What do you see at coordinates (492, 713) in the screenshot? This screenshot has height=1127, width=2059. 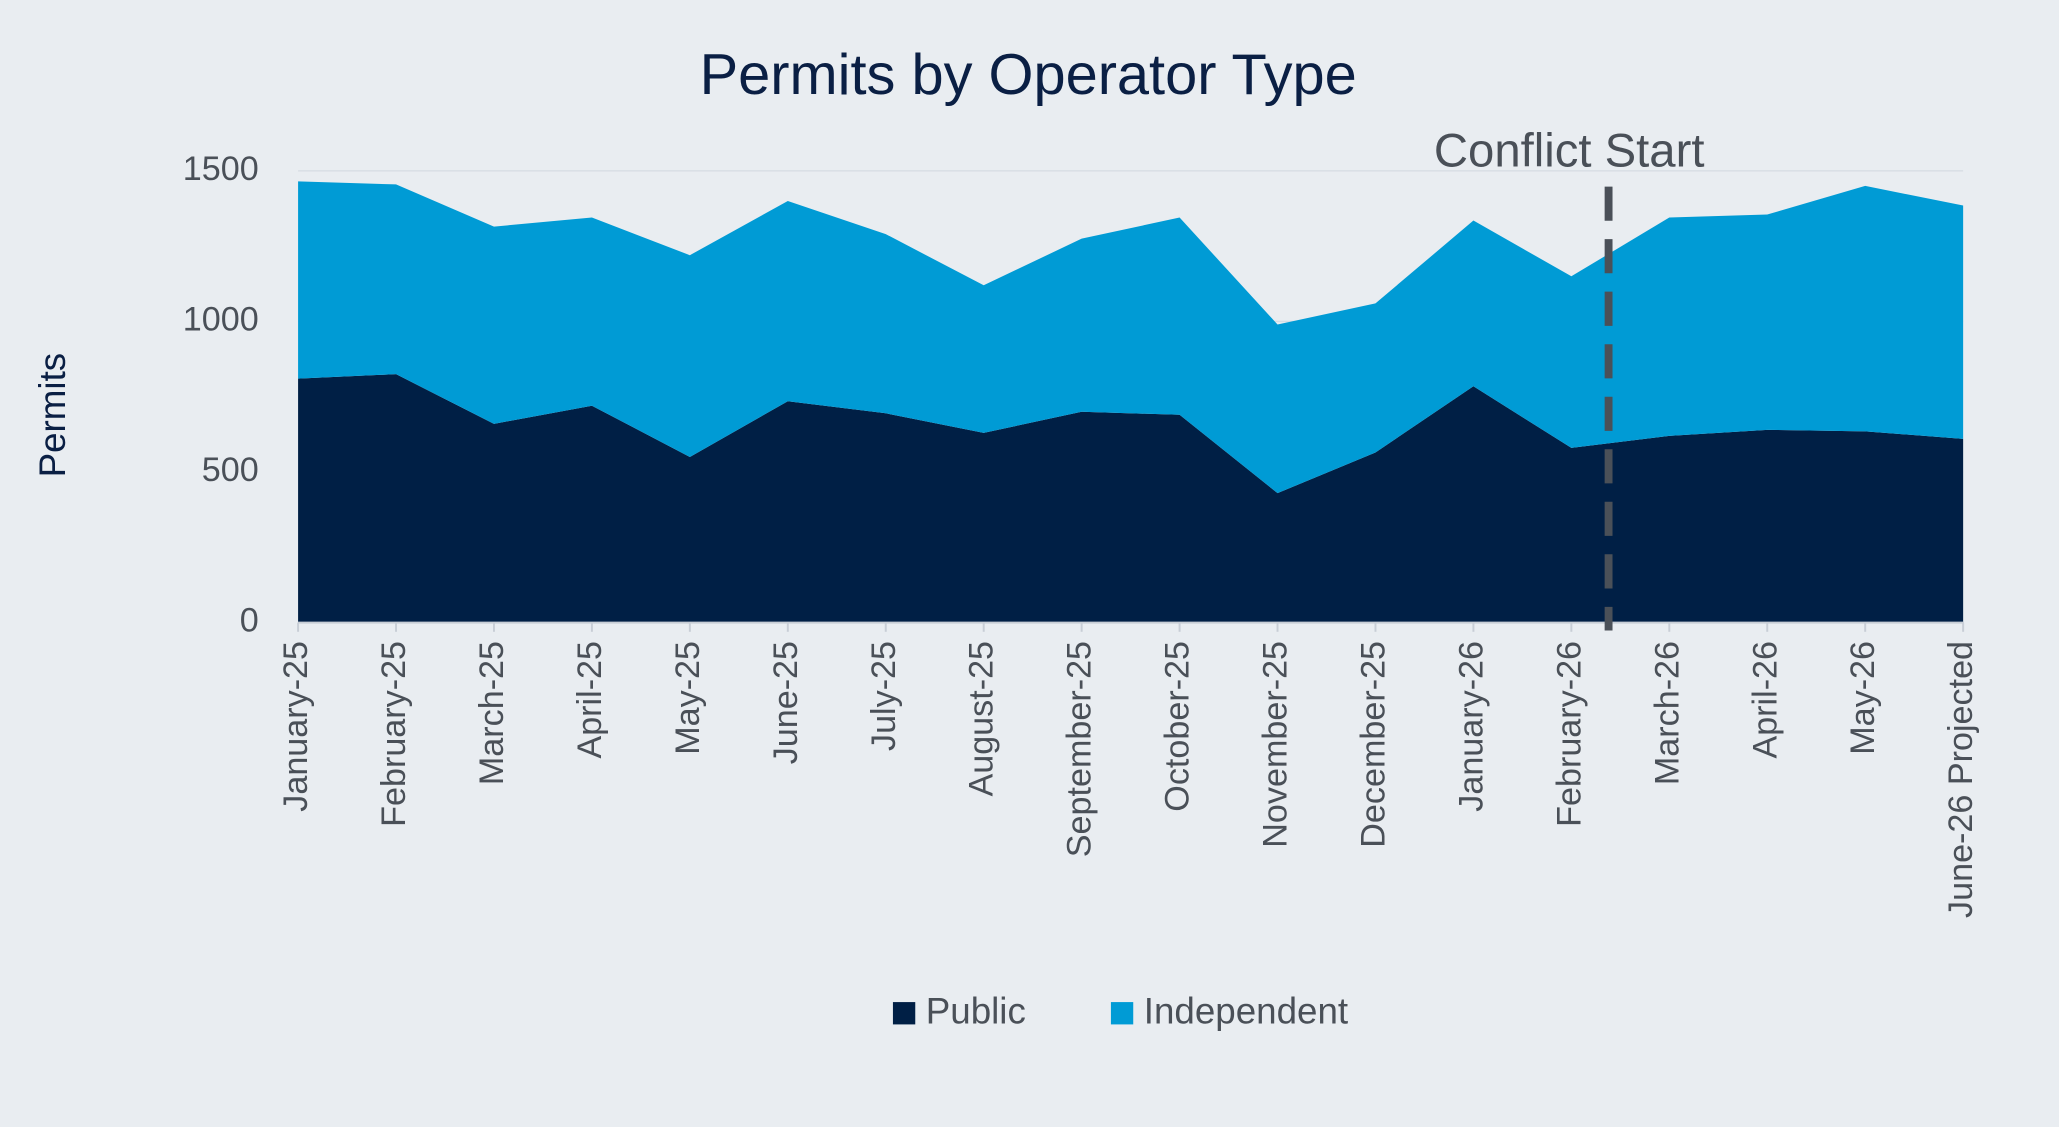 I see `x-tick-label: March-25` at bounding box center [492, 713].